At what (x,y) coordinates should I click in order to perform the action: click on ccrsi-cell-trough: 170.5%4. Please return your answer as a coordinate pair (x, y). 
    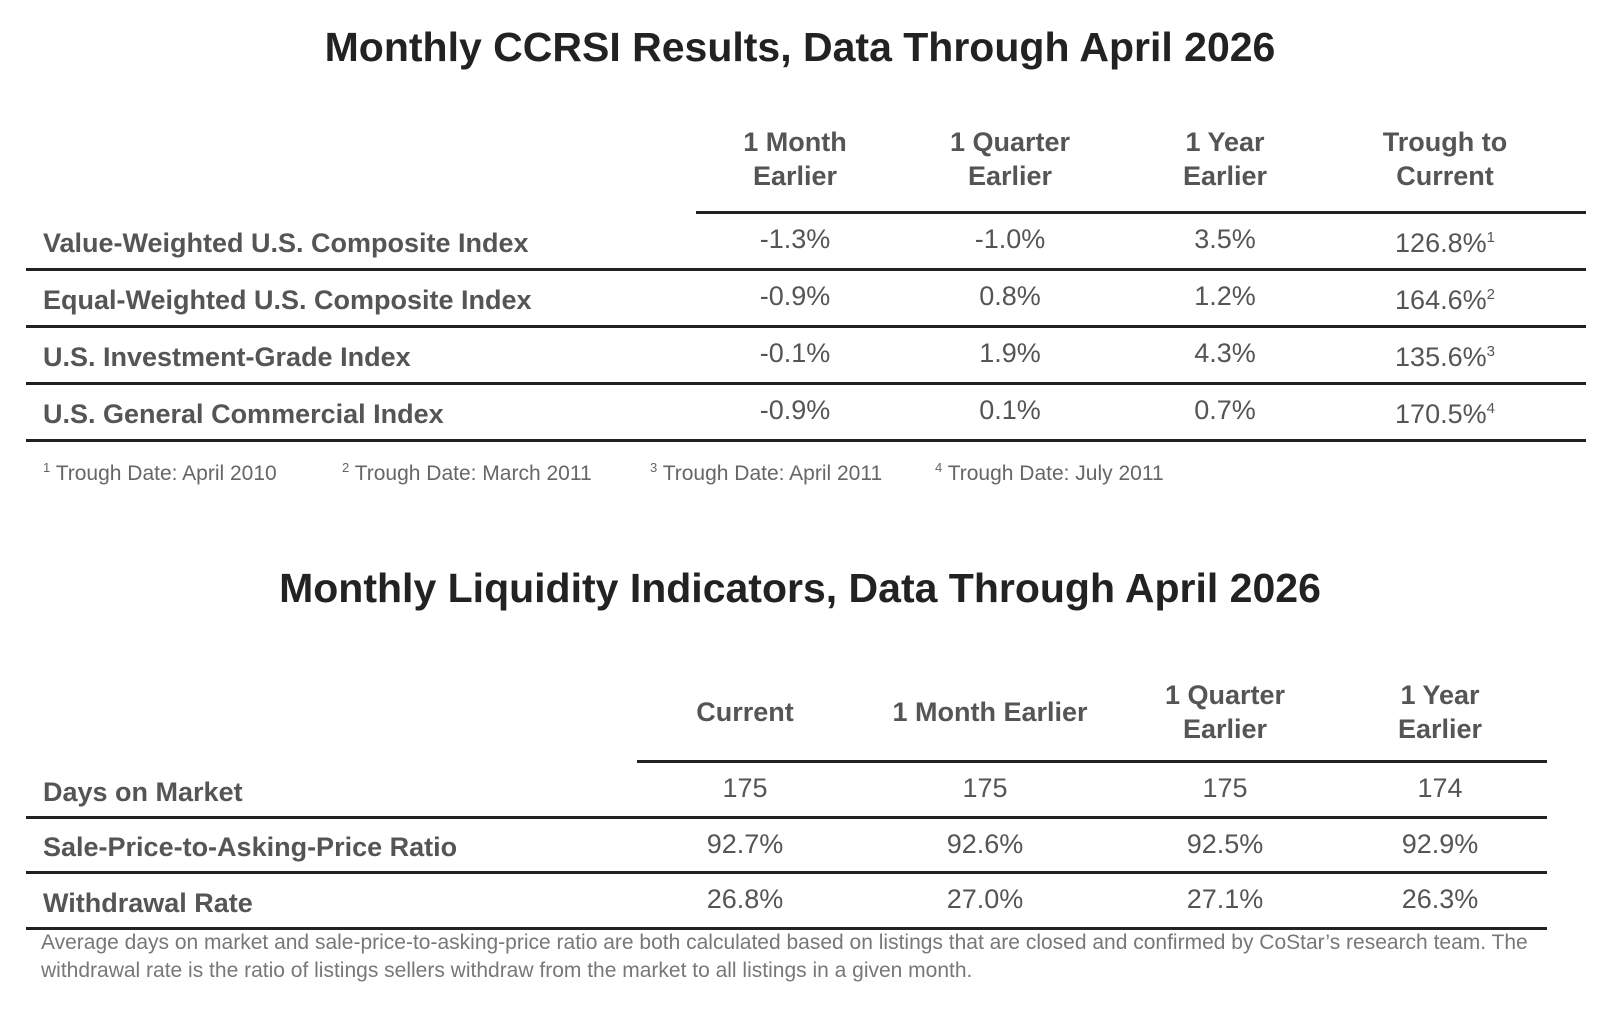
    Looking at the image, I should click on (1445, 414).